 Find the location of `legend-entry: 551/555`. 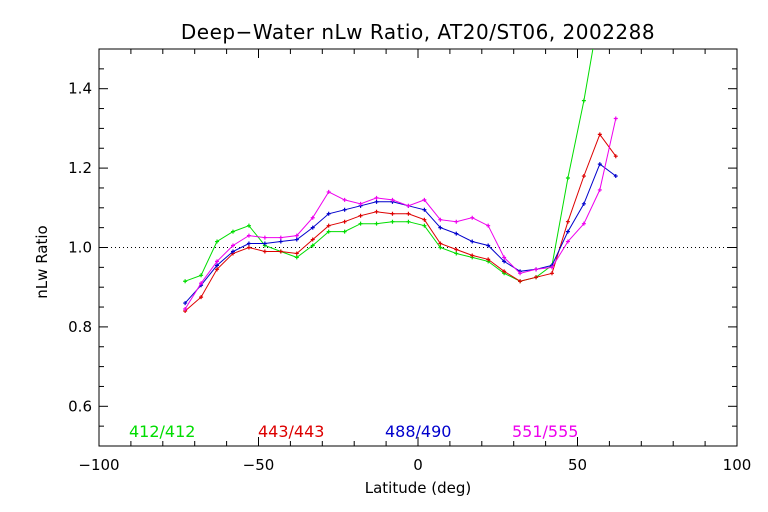

legend-entry: 551/555 is located at coordinates (545, 431).